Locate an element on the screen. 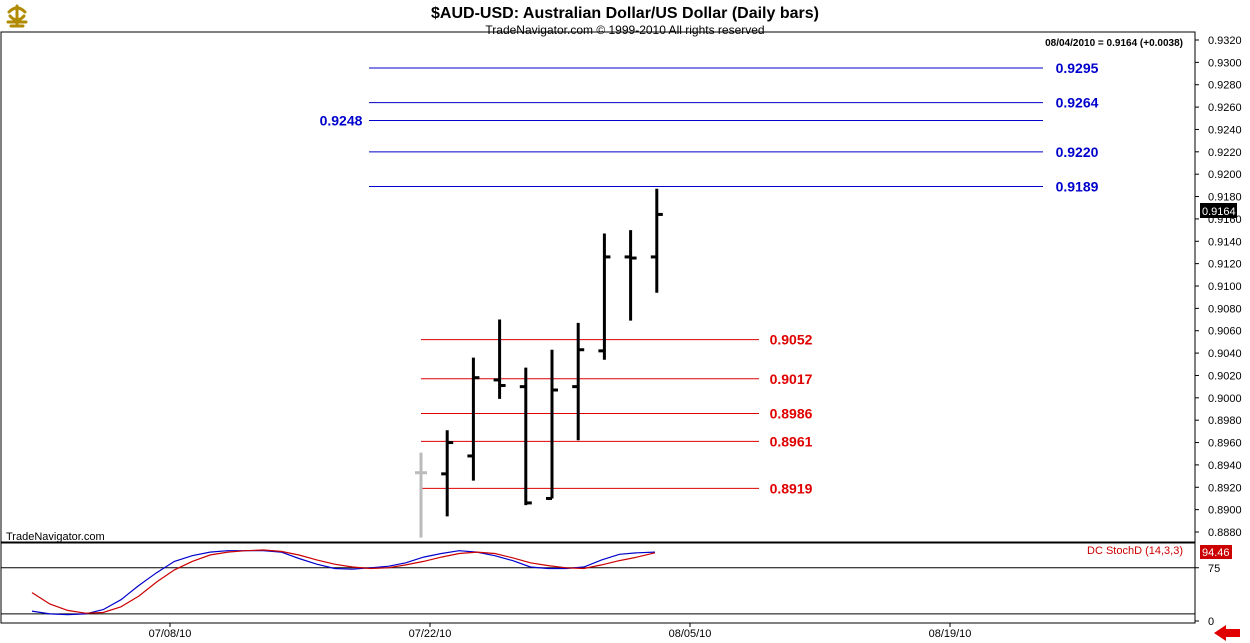 Image resolution: width=1250 pixels, height=643 pixels. stoch-tick-label: 0 is located at coordinates (1211, 622).